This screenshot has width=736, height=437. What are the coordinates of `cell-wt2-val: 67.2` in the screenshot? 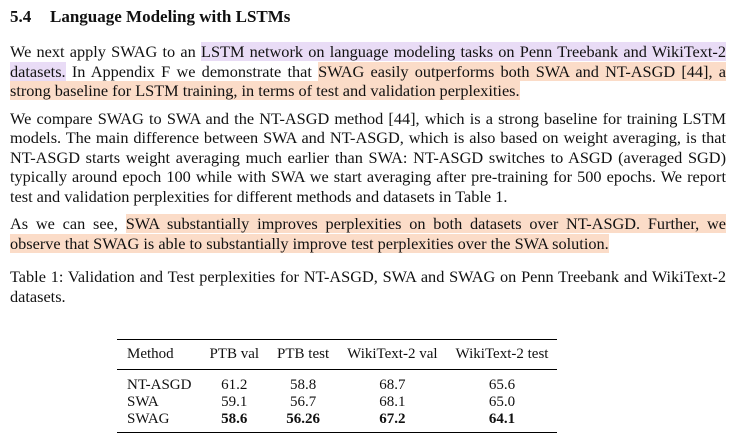 It's located at (392, 419).